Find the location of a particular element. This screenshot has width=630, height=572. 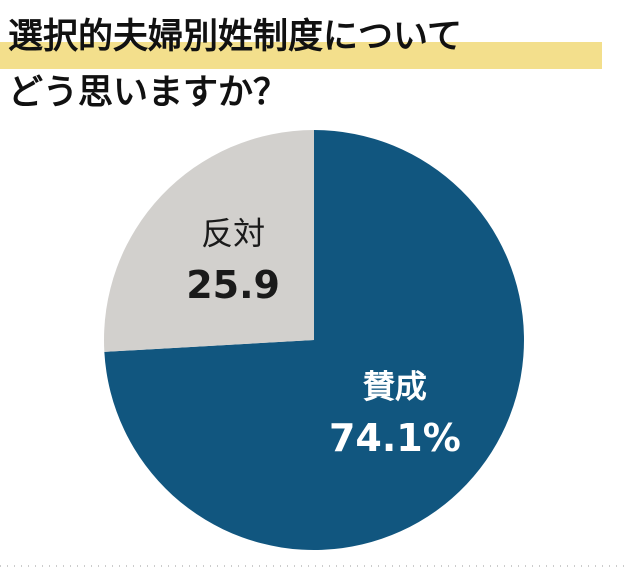

value-label: 25.9 is located at coordinates (233, 285).